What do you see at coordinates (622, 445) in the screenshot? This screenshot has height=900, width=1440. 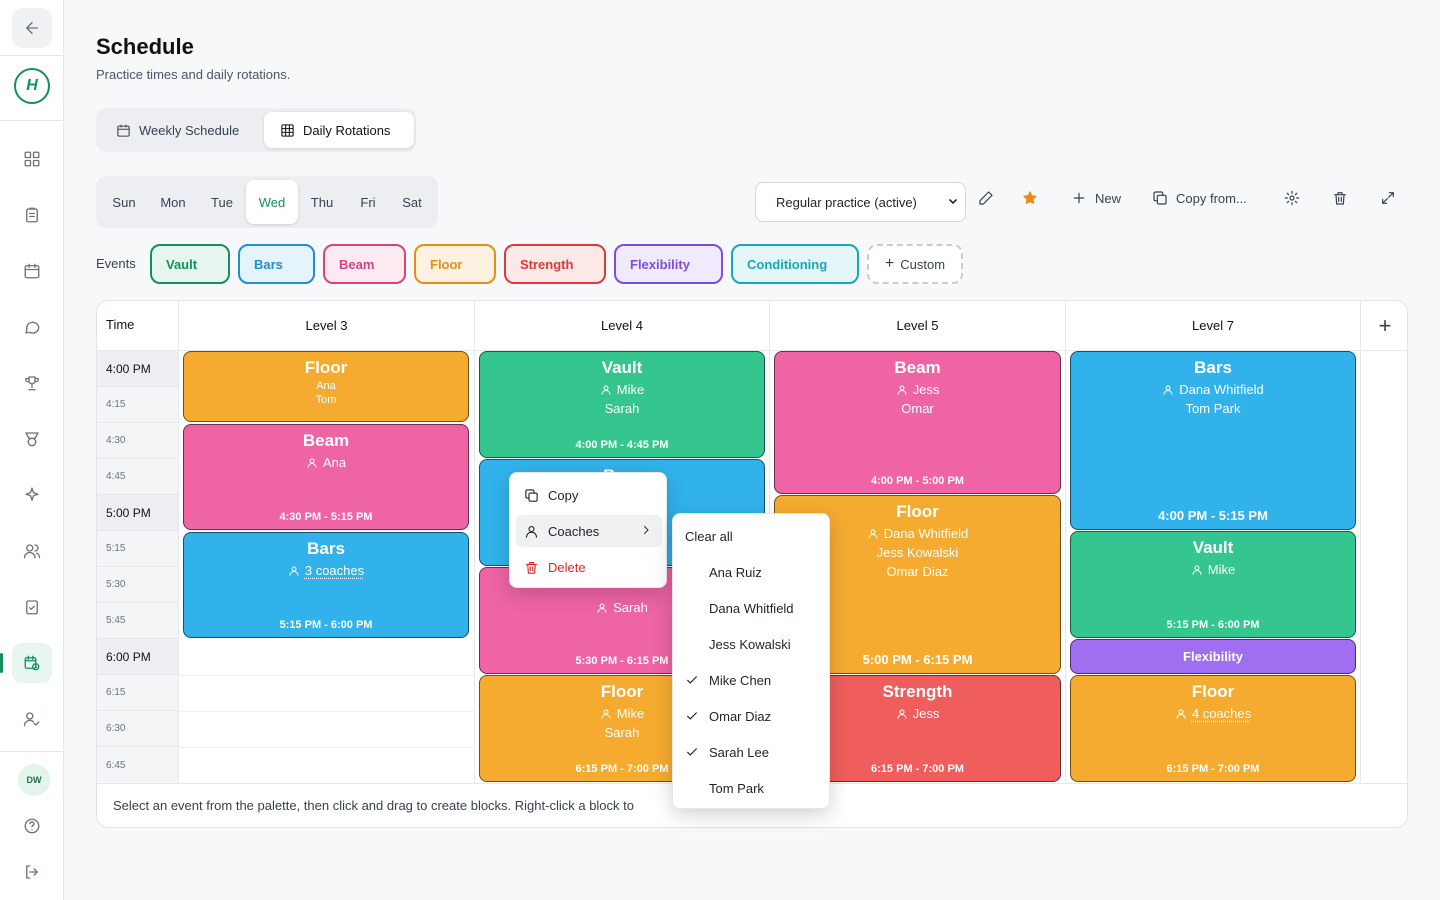 I see `block-time: 4:00 PM - 4:45 PM` at bounding box center [622, 445].